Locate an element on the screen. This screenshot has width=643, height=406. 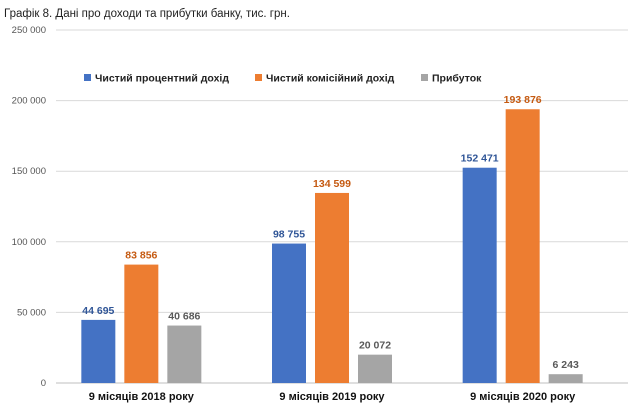
data-label: 98 755 is located at coordinates (289, 235).